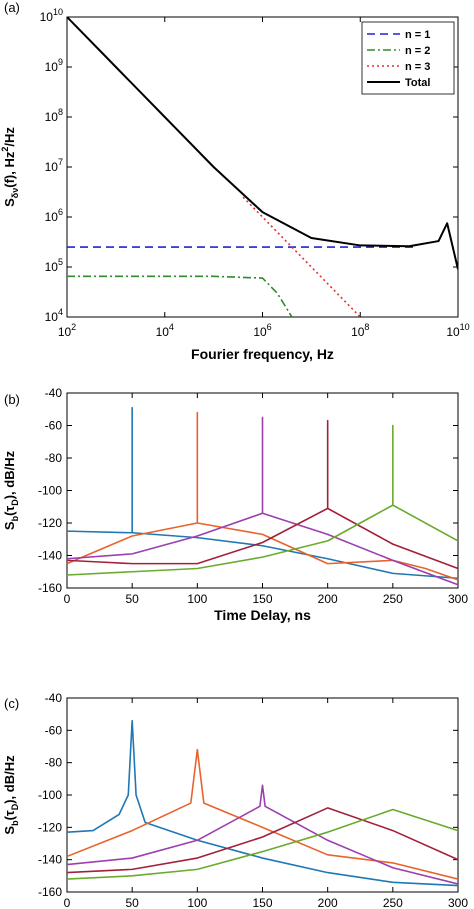 The height and width of the screenshot is (909, 474). Describe the element at coordinates (50, 827) in the screenshot. I see `y-tick-label: -120` at that location.